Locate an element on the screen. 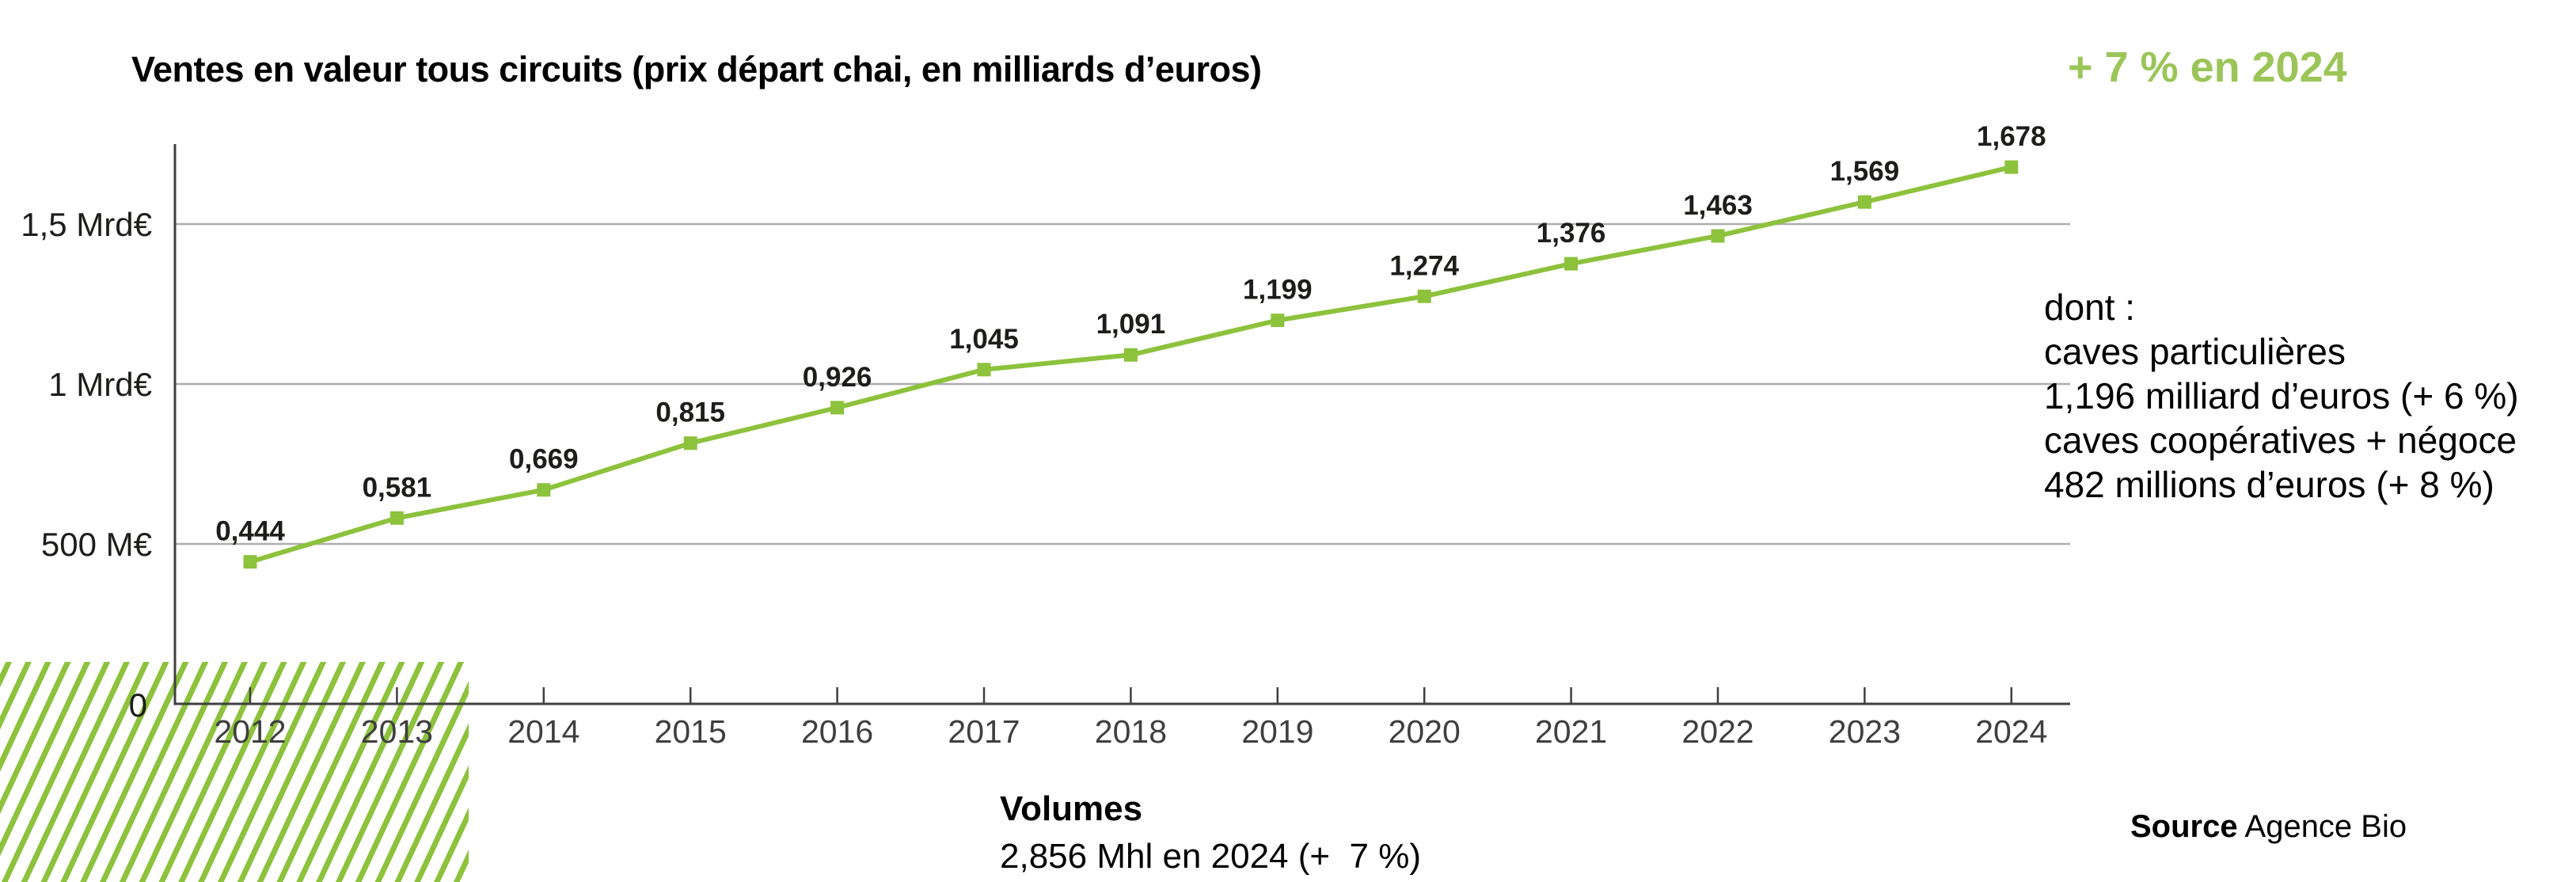  source-note: Source Agence Bio is located at coordinates (2268, 827).